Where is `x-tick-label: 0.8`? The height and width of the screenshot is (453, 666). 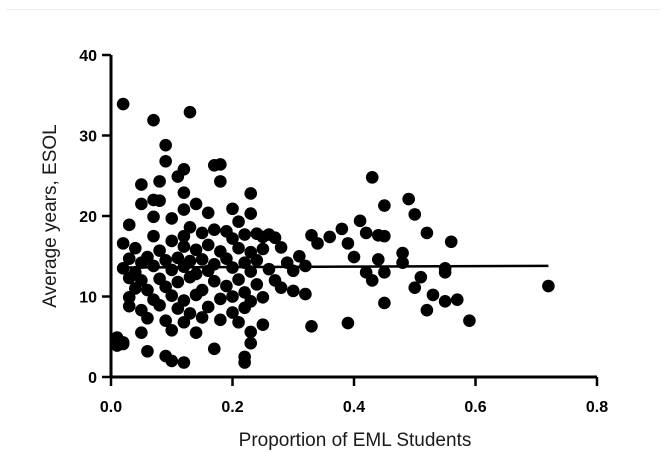 x-tick-label: 0.8 is located at coordinates (597, 407).